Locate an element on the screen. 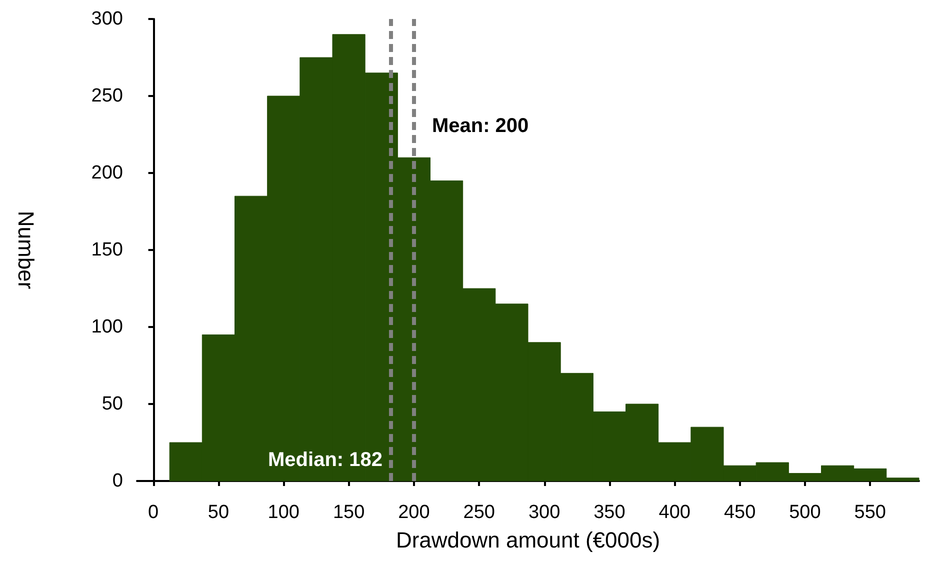 The image size is (928, 573). y-tick-label: 300 is located at coordinates (107, 19).